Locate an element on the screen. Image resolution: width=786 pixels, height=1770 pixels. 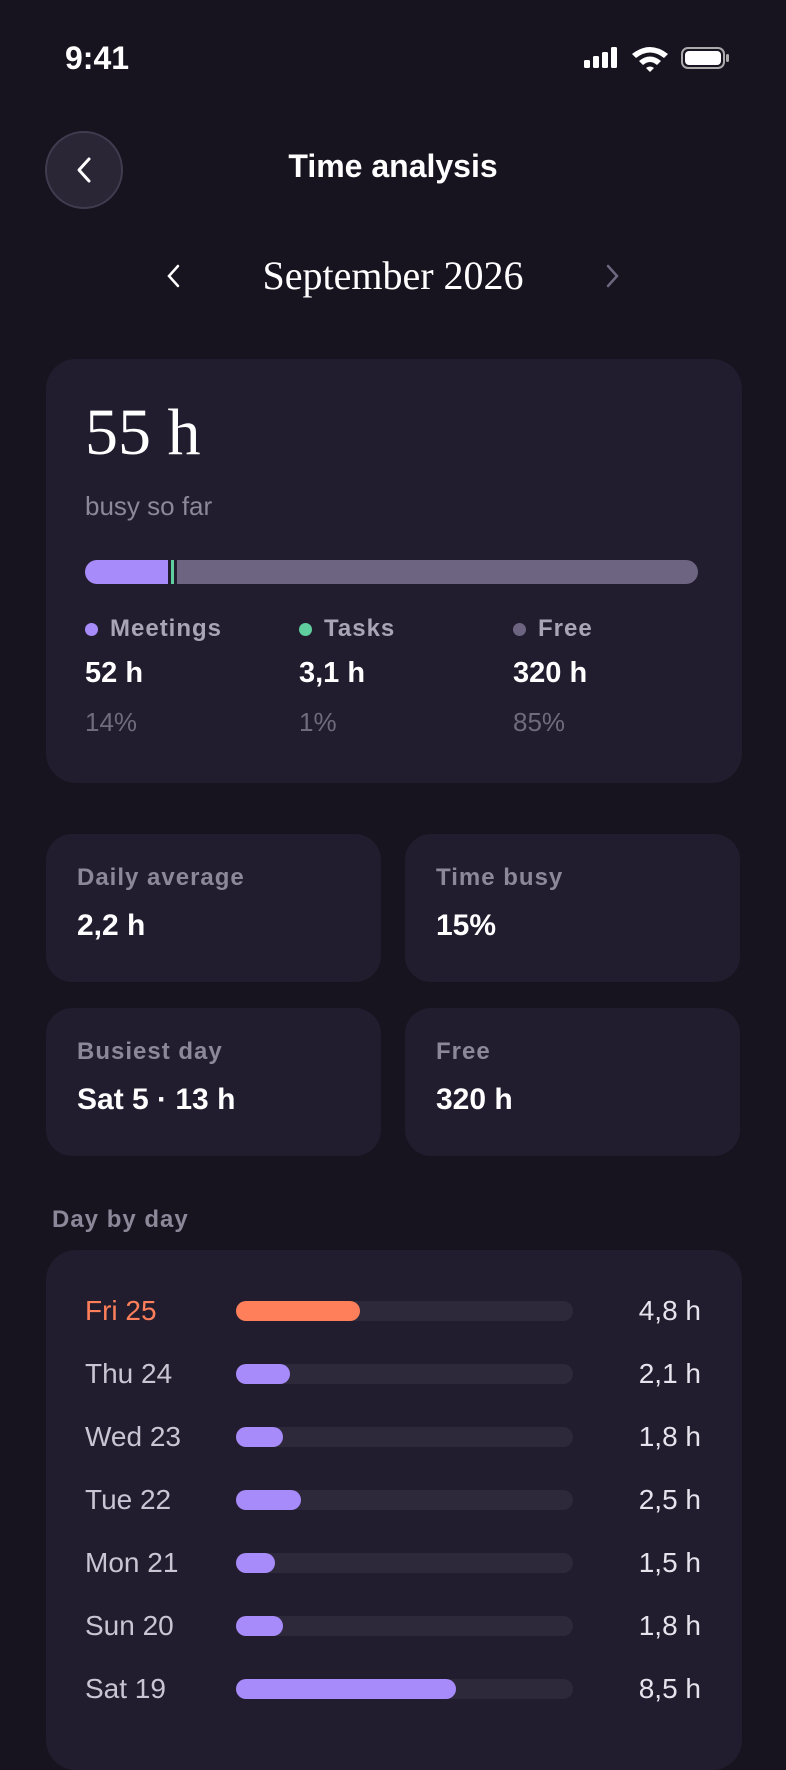
stat-value: Sat 5 · 13 h is located at coordinates (156, 1099).